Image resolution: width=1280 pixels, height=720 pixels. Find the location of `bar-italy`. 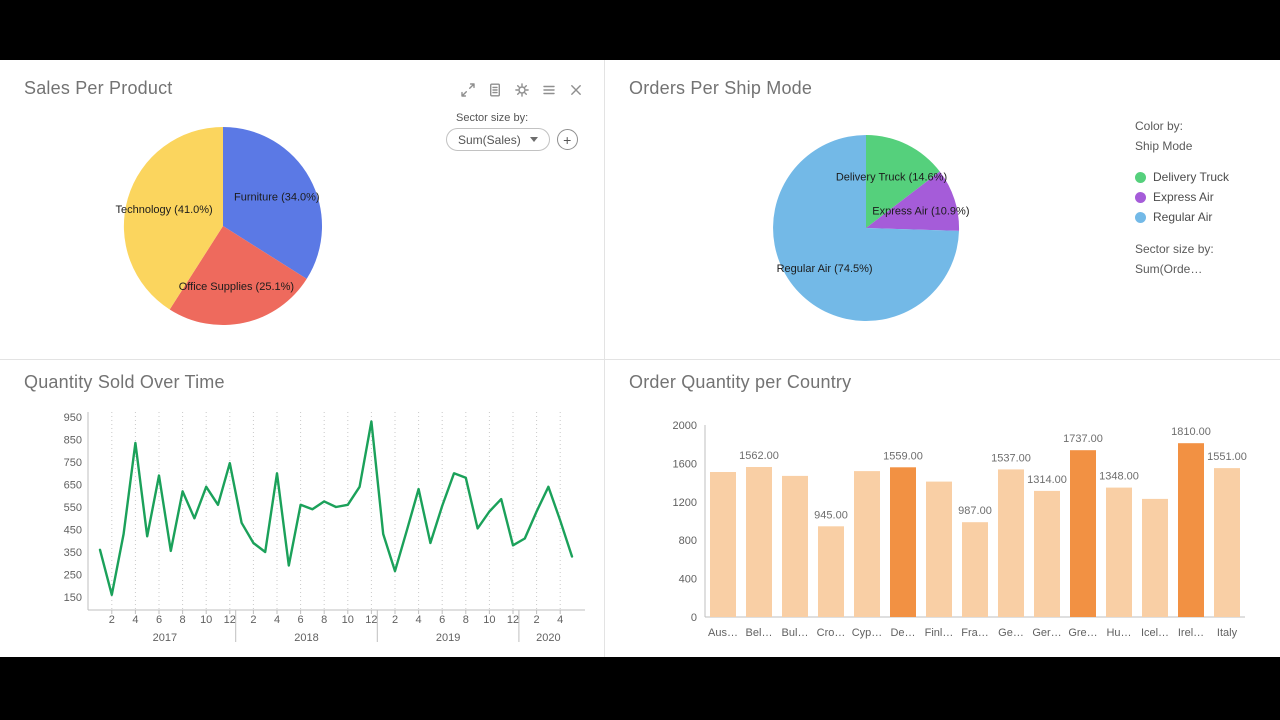

bar-italy is located at coordinates (1227, 542).